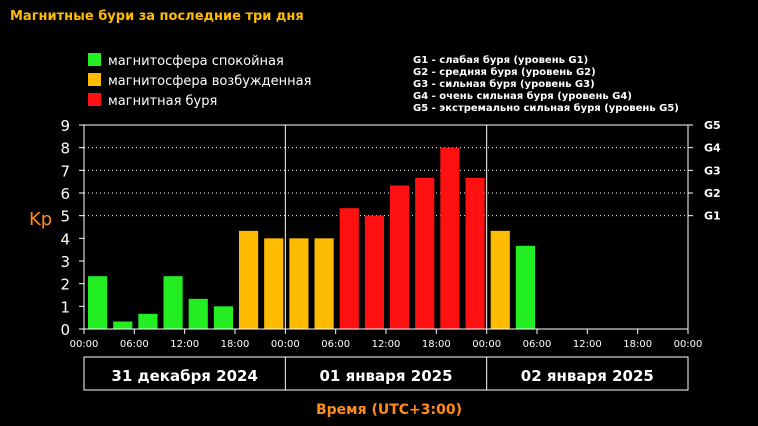  I want to click on x-tick-label-3: 18:00, so click(235, 344).